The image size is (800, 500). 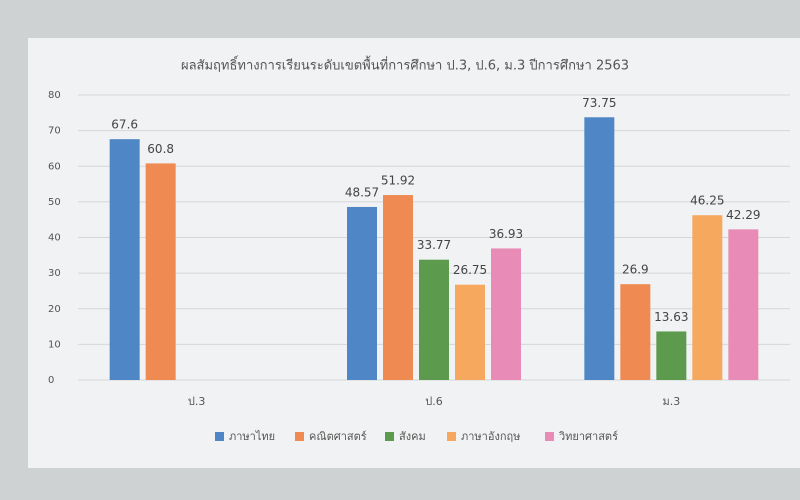 I want to click on value-label: 60.8, so click(x=160, y=149).